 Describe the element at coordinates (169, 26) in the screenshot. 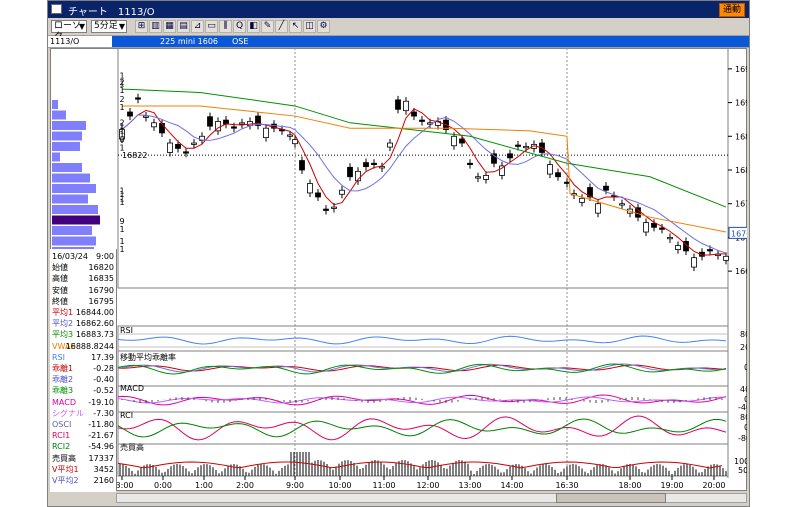

I see `grid-icon: ▦` at that location.